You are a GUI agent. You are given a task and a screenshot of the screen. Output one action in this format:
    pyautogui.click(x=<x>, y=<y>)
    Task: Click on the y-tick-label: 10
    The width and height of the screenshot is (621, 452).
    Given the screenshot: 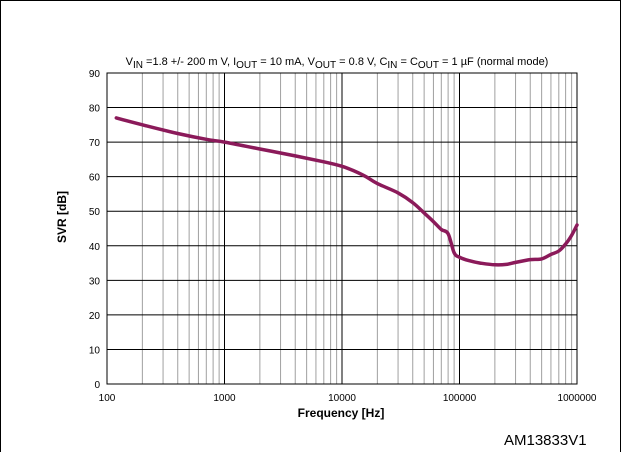 What is the action you would take?
    pyautogui.click(x=95, y=350)
    